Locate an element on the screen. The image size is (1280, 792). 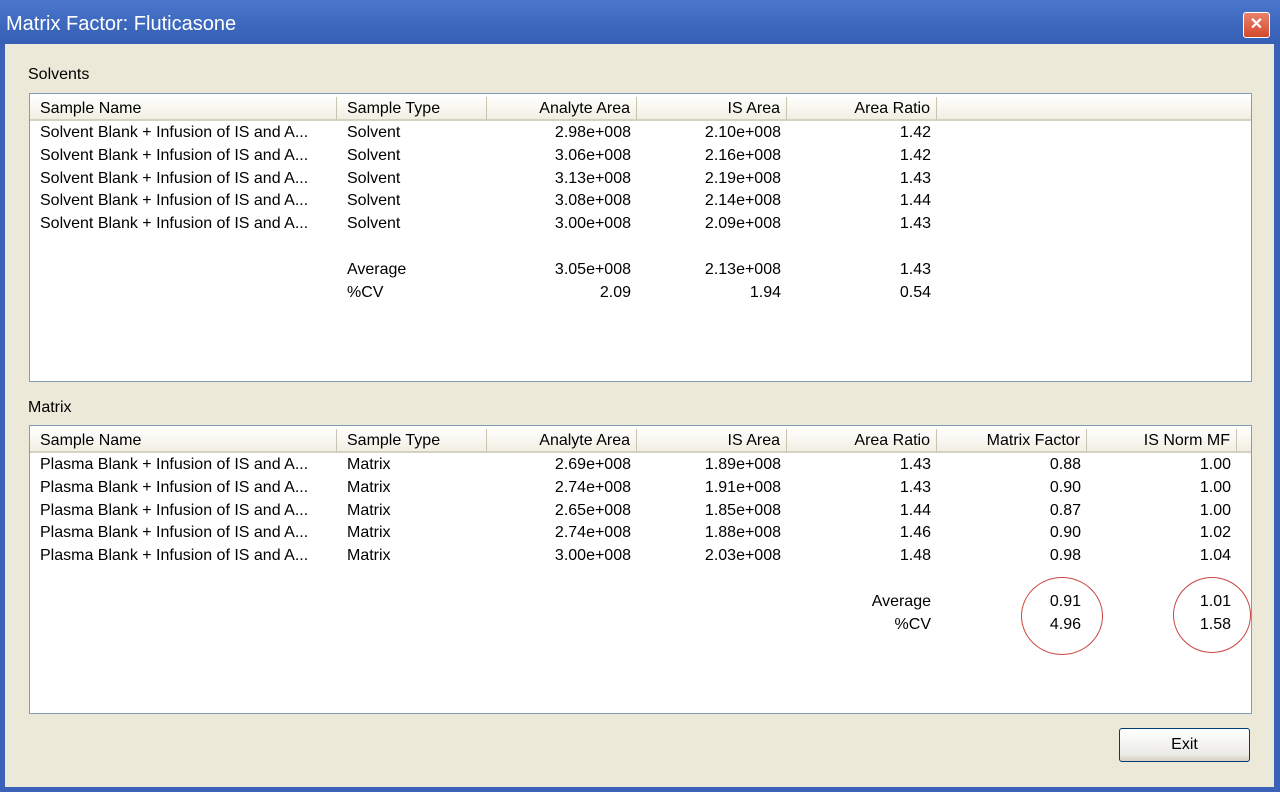
matrix-label: Matrix is located at coordinates (50, 407).